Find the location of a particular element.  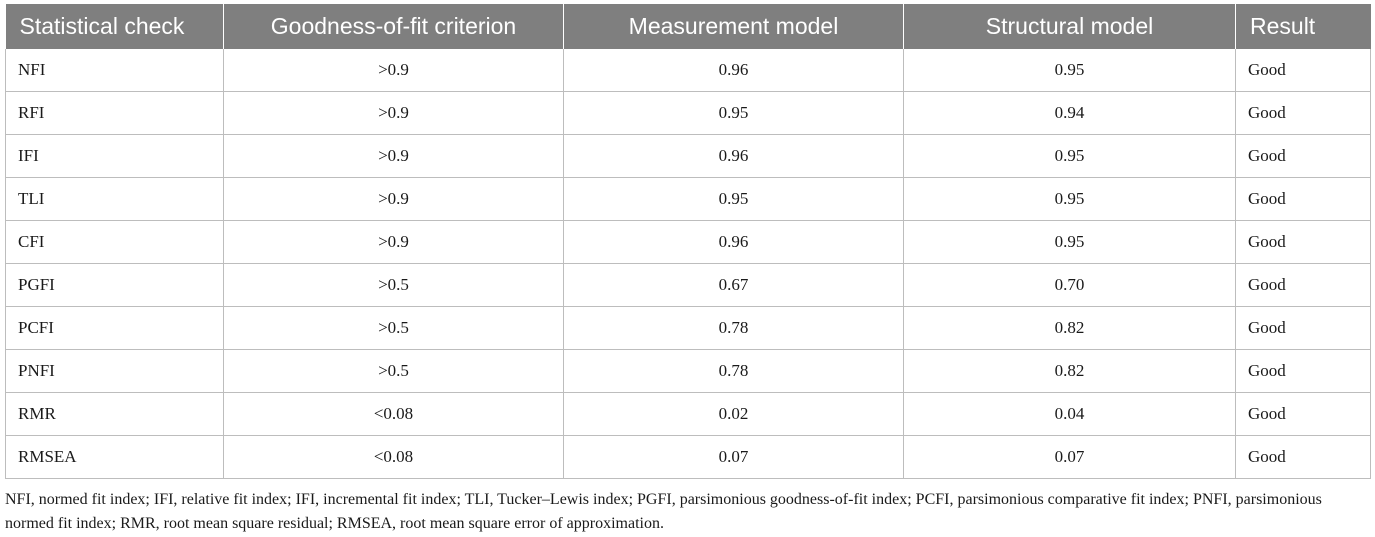

table-row: PNFI >0.5 0.78 0.82 Good is located at coordinates (688, 371).